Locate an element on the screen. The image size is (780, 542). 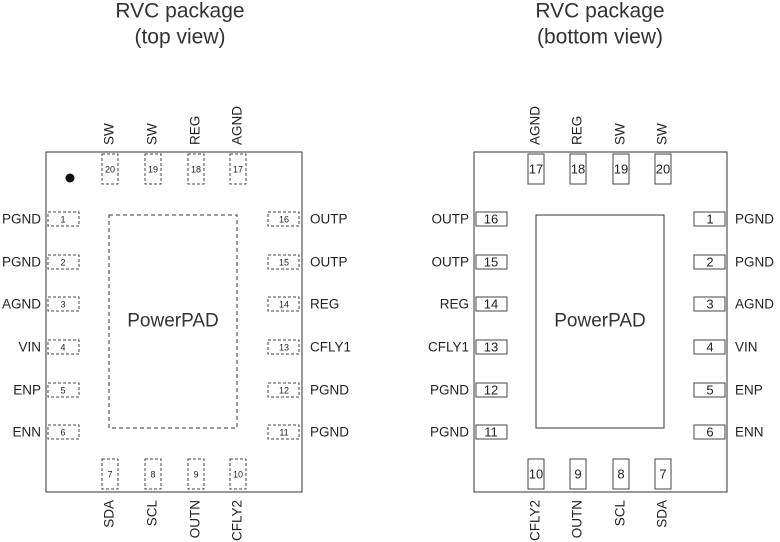
pin-number: 12 is located at coordinates (491, 389).